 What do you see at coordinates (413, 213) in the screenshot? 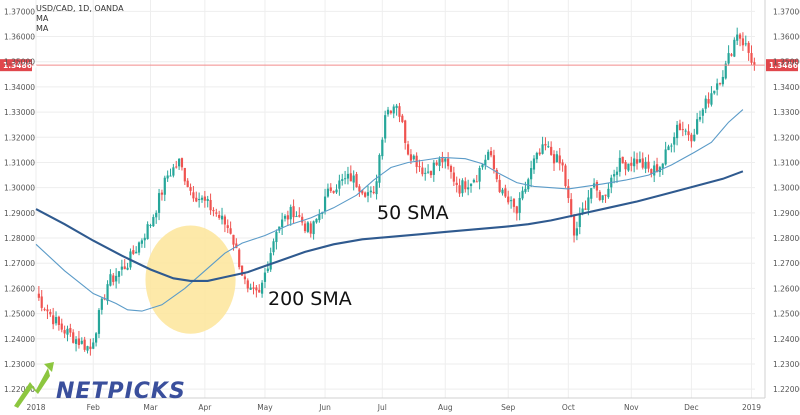
I see `sma50-annotation: 50 SMA` at bounding box center [413, 213].